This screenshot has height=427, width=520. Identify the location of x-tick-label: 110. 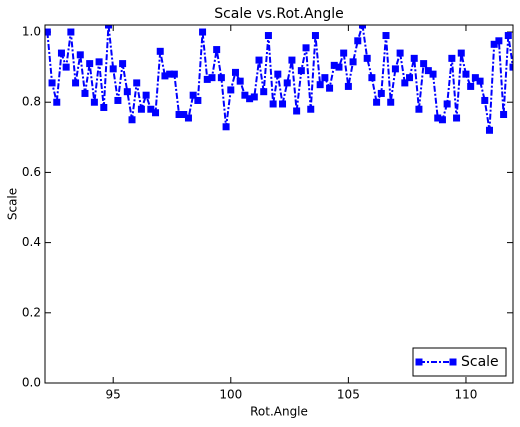
(466, 395).